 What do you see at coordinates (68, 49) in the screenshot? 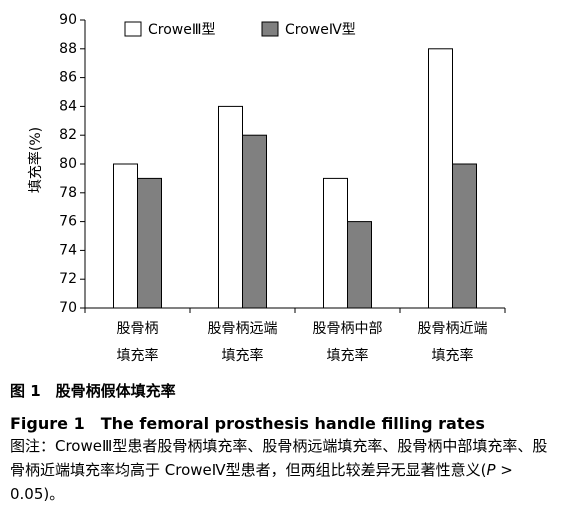
I see `y-tick-label: 88` at bounding box center [68, 49].